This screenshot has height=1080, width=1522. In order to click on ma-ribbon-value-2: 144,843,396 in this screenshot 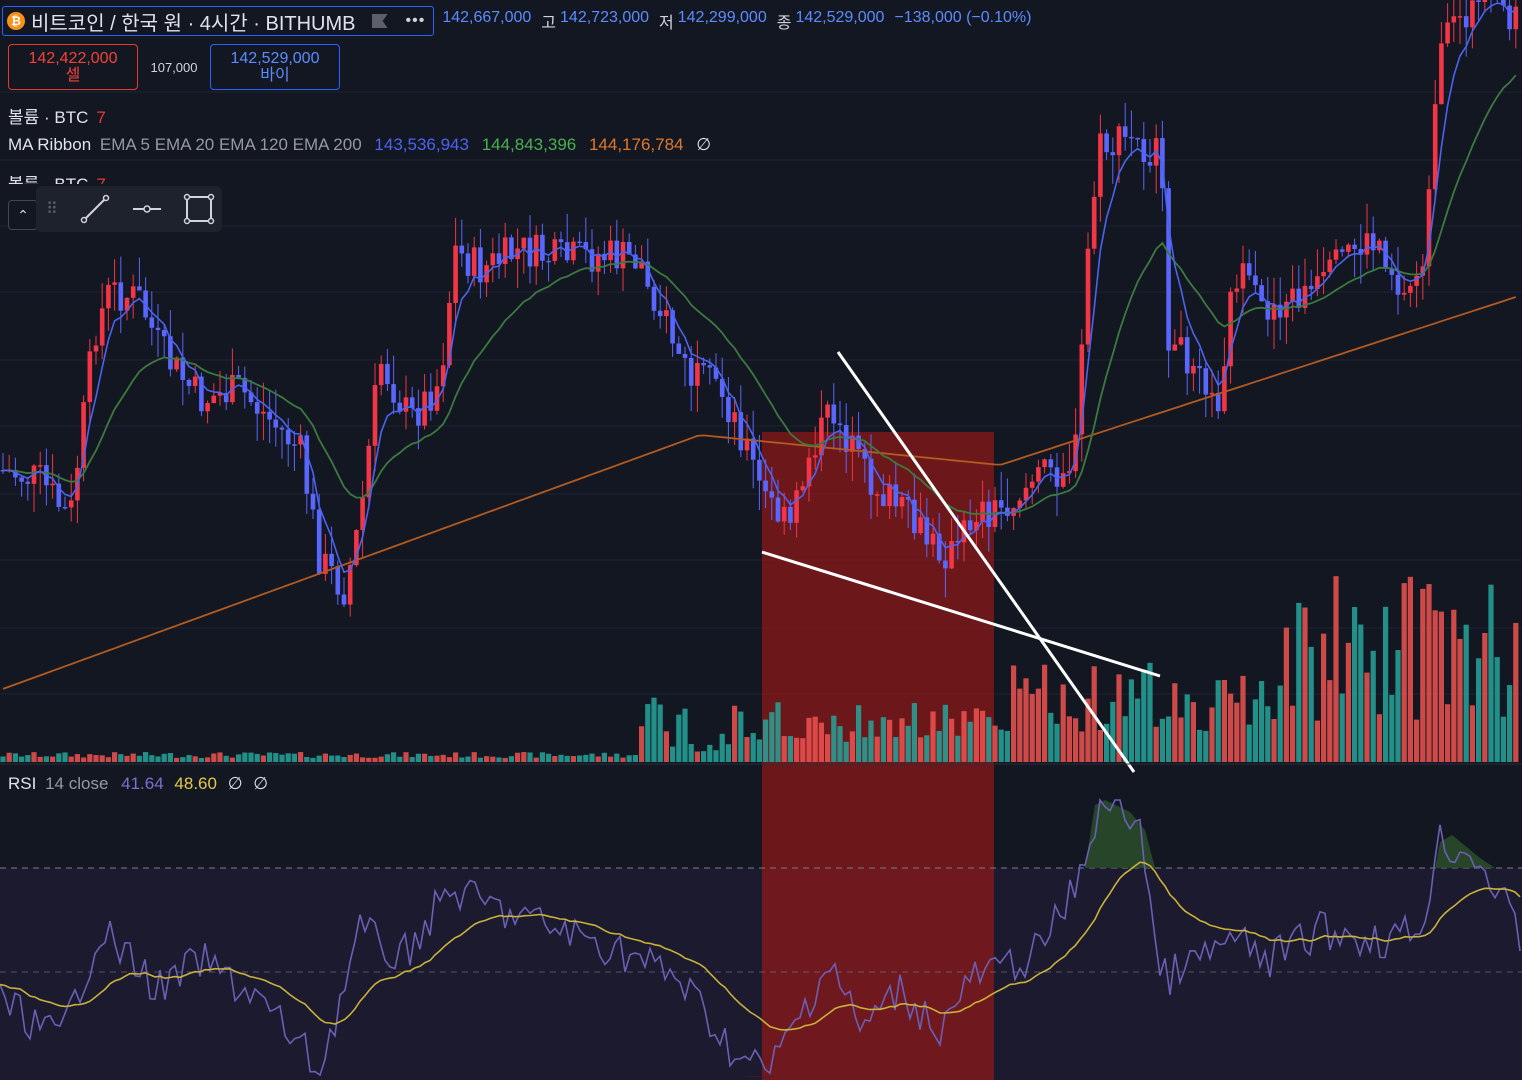, I will do `click(529, 144)`.